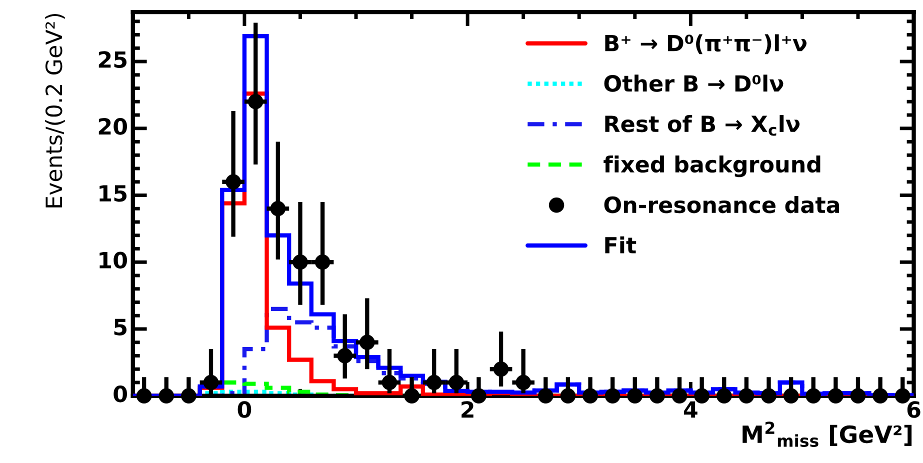 The image size is (923, 463). I want to click on y-tick-label: 15, so click(113, 193).